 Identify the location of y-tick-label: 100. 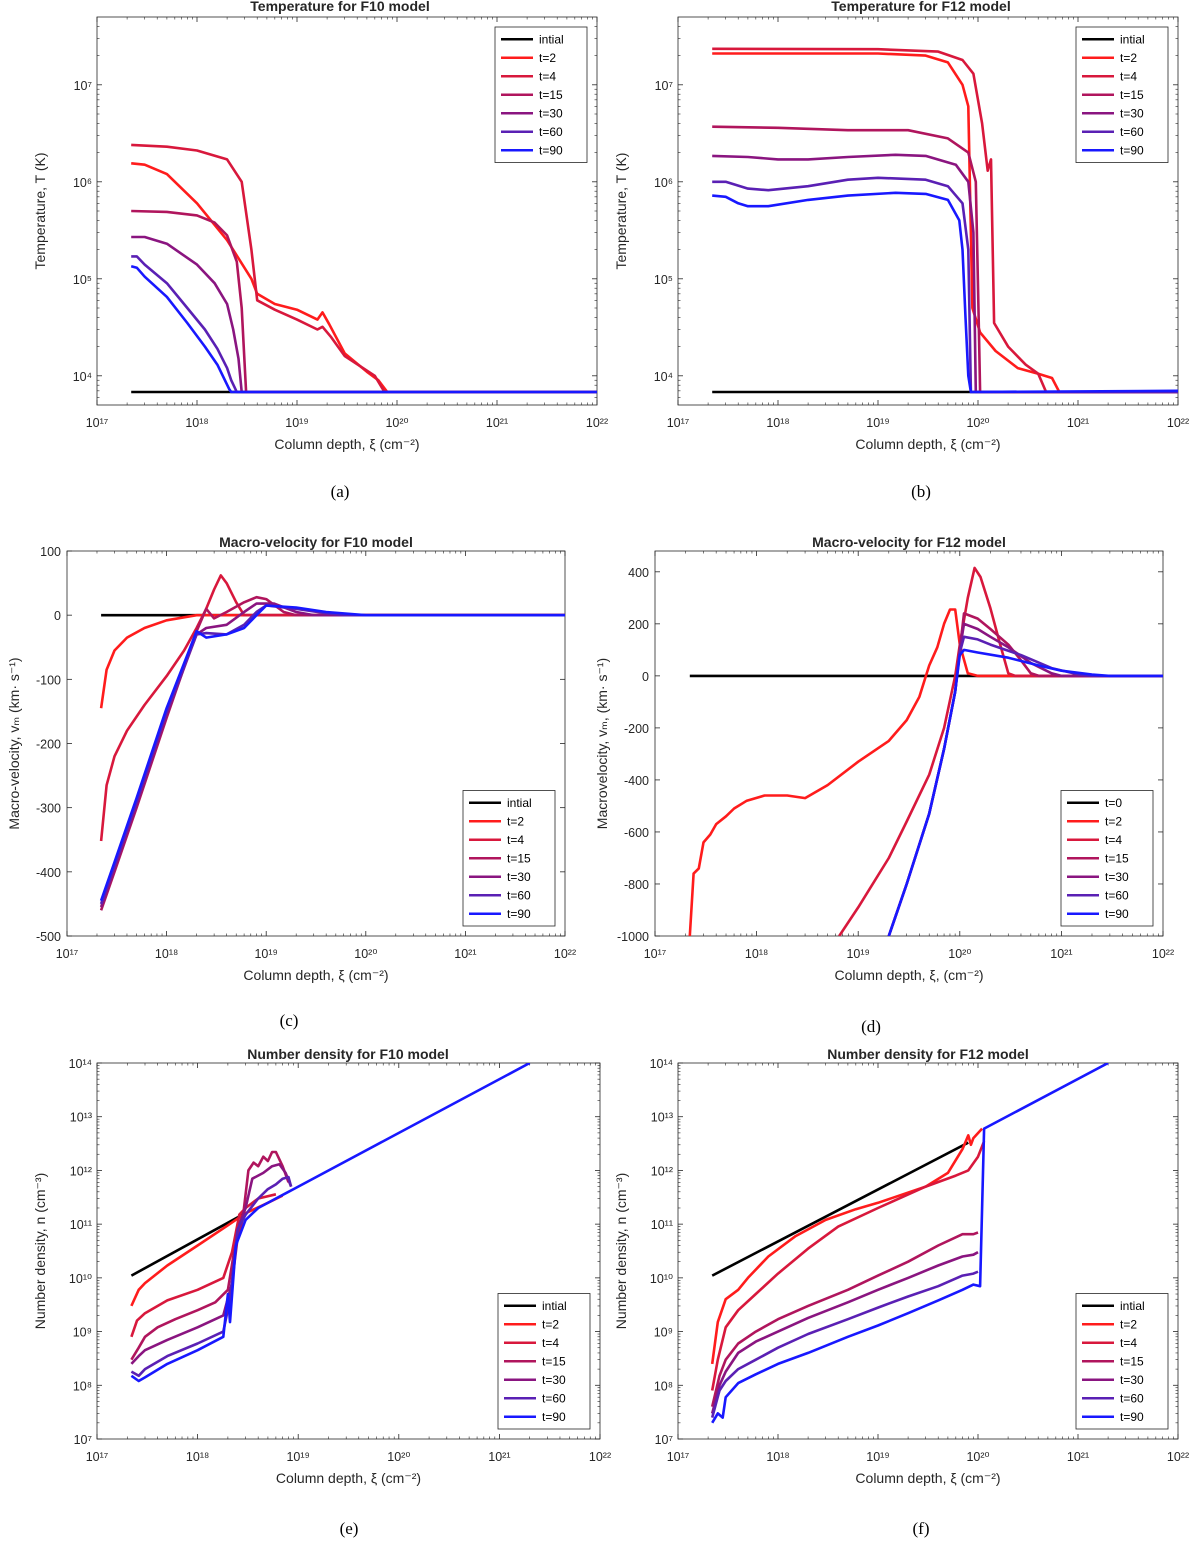
(50, 552).